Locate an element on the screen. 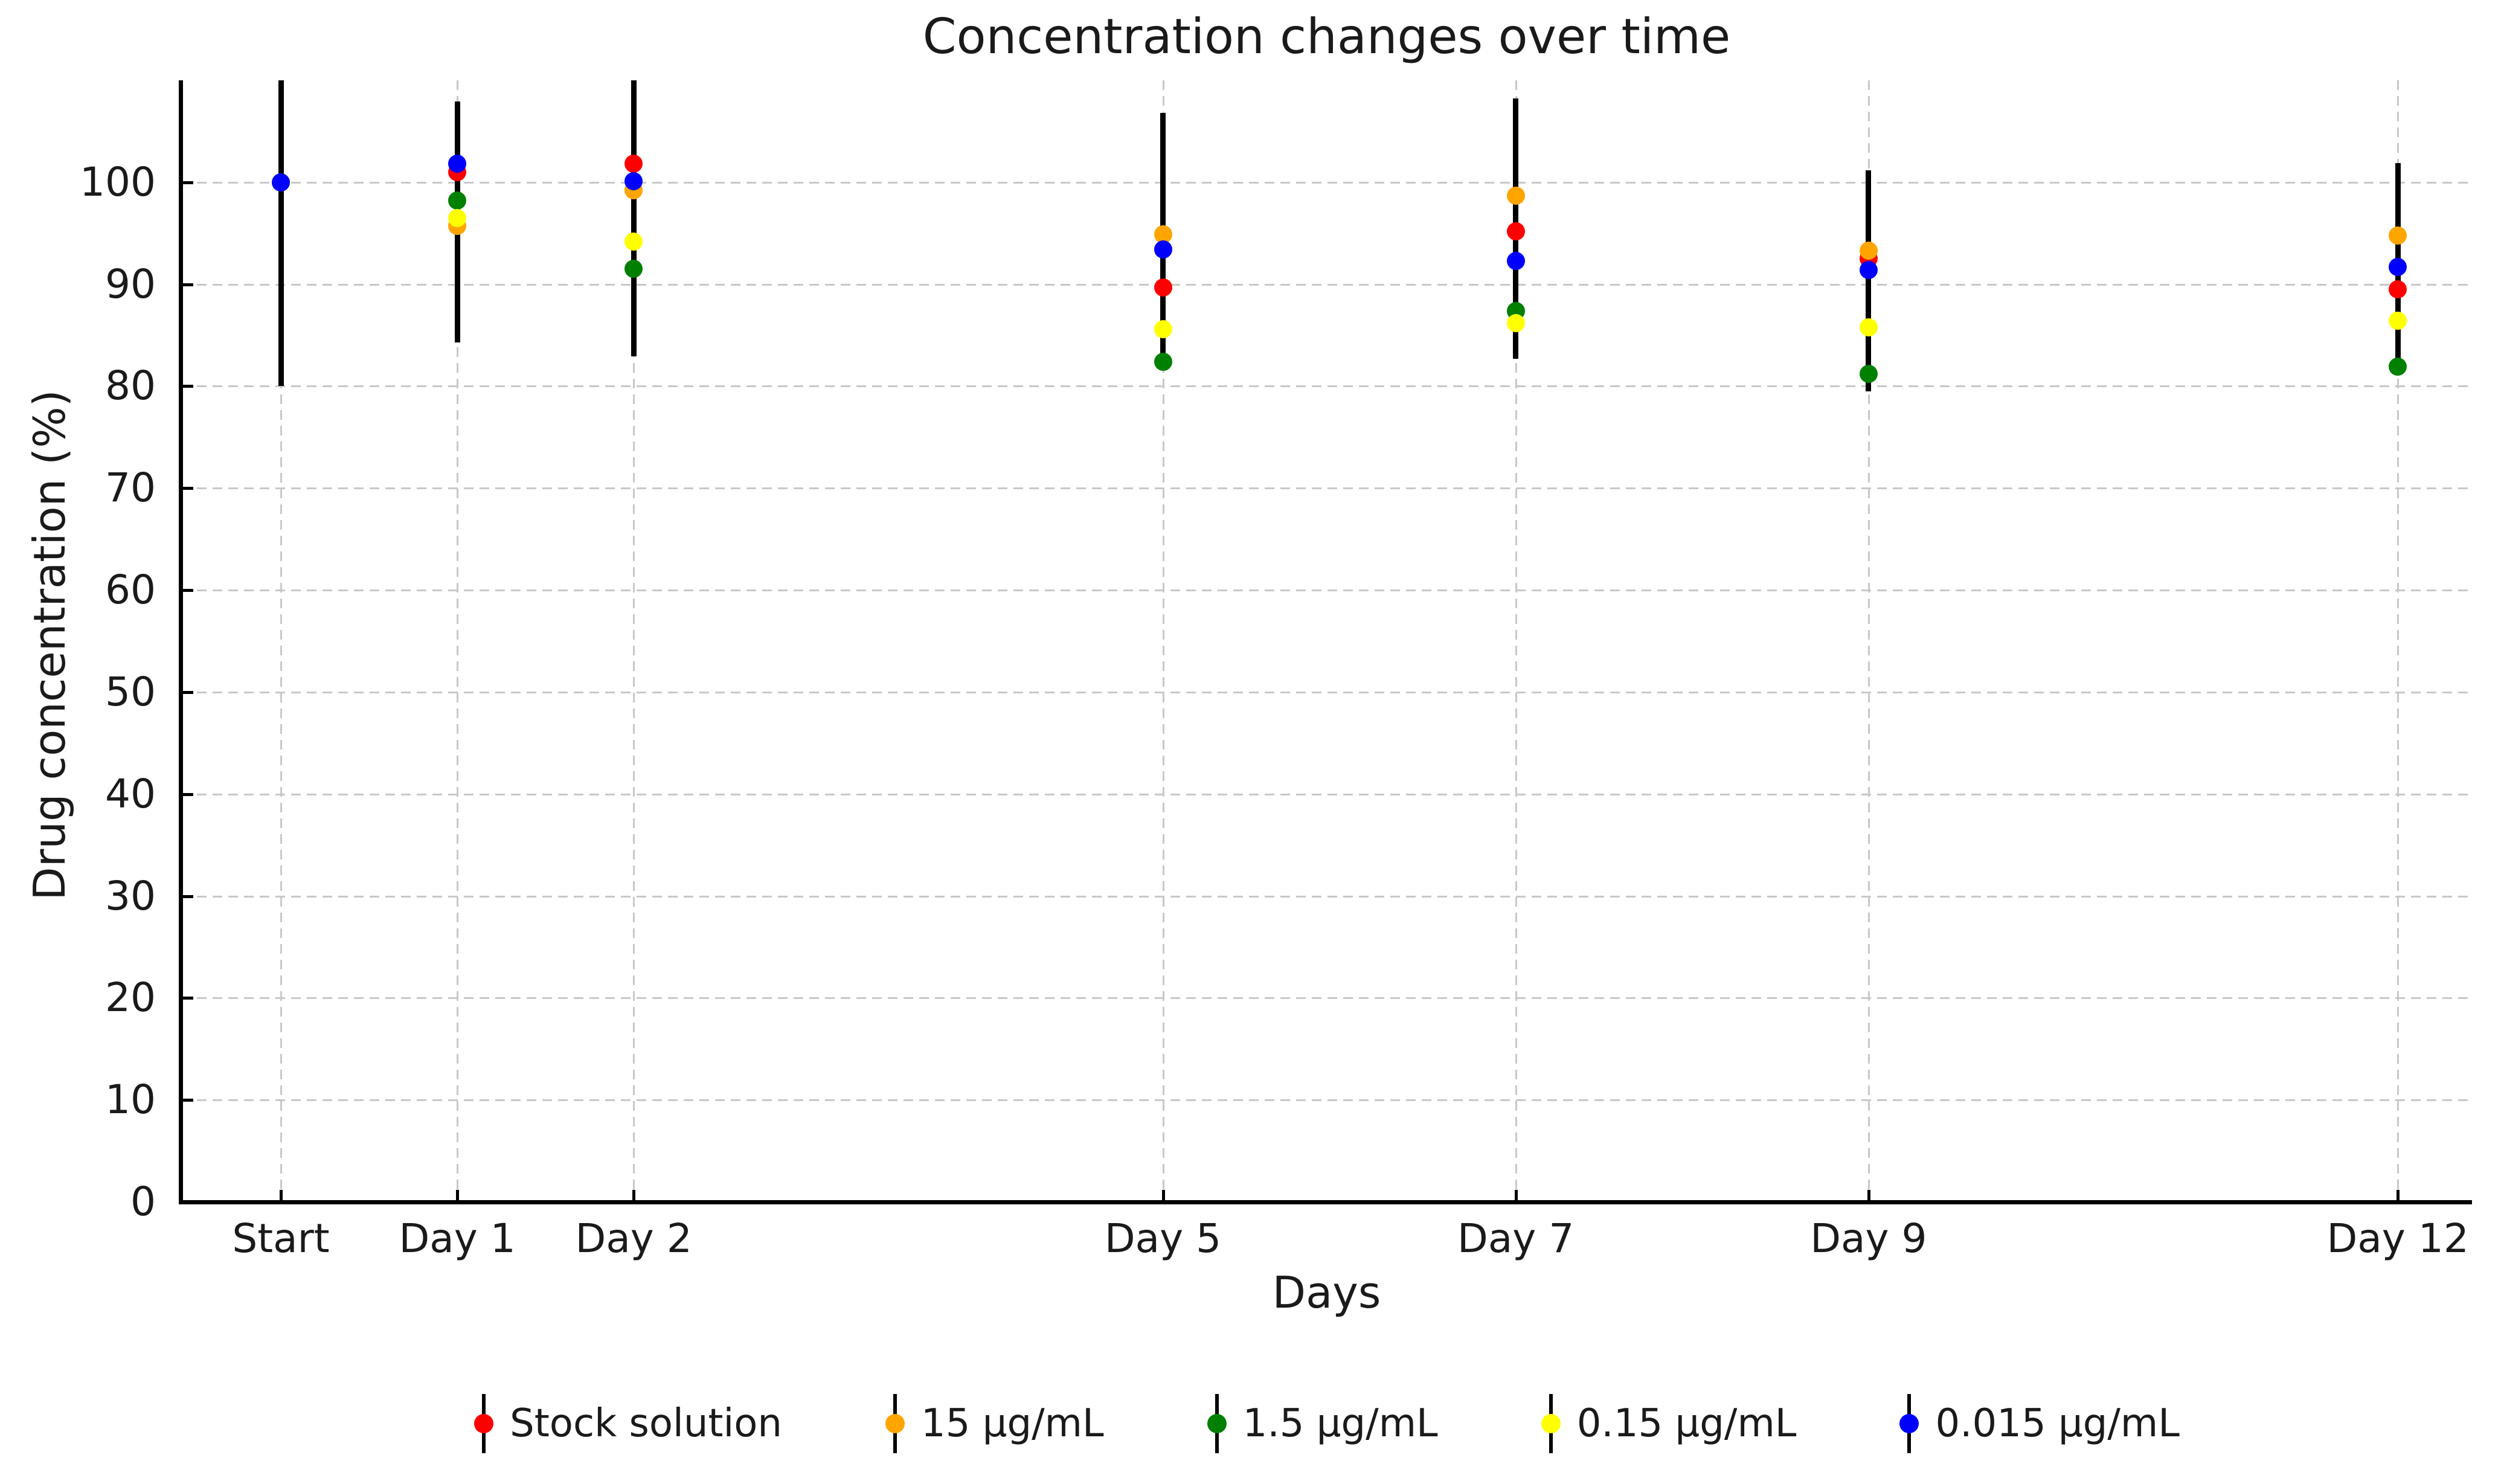 Image resolution: width=2504 pixels, height=1484 pixels. legend-label: 0.015 µg/mL is located at coordinates (2057, 1423).